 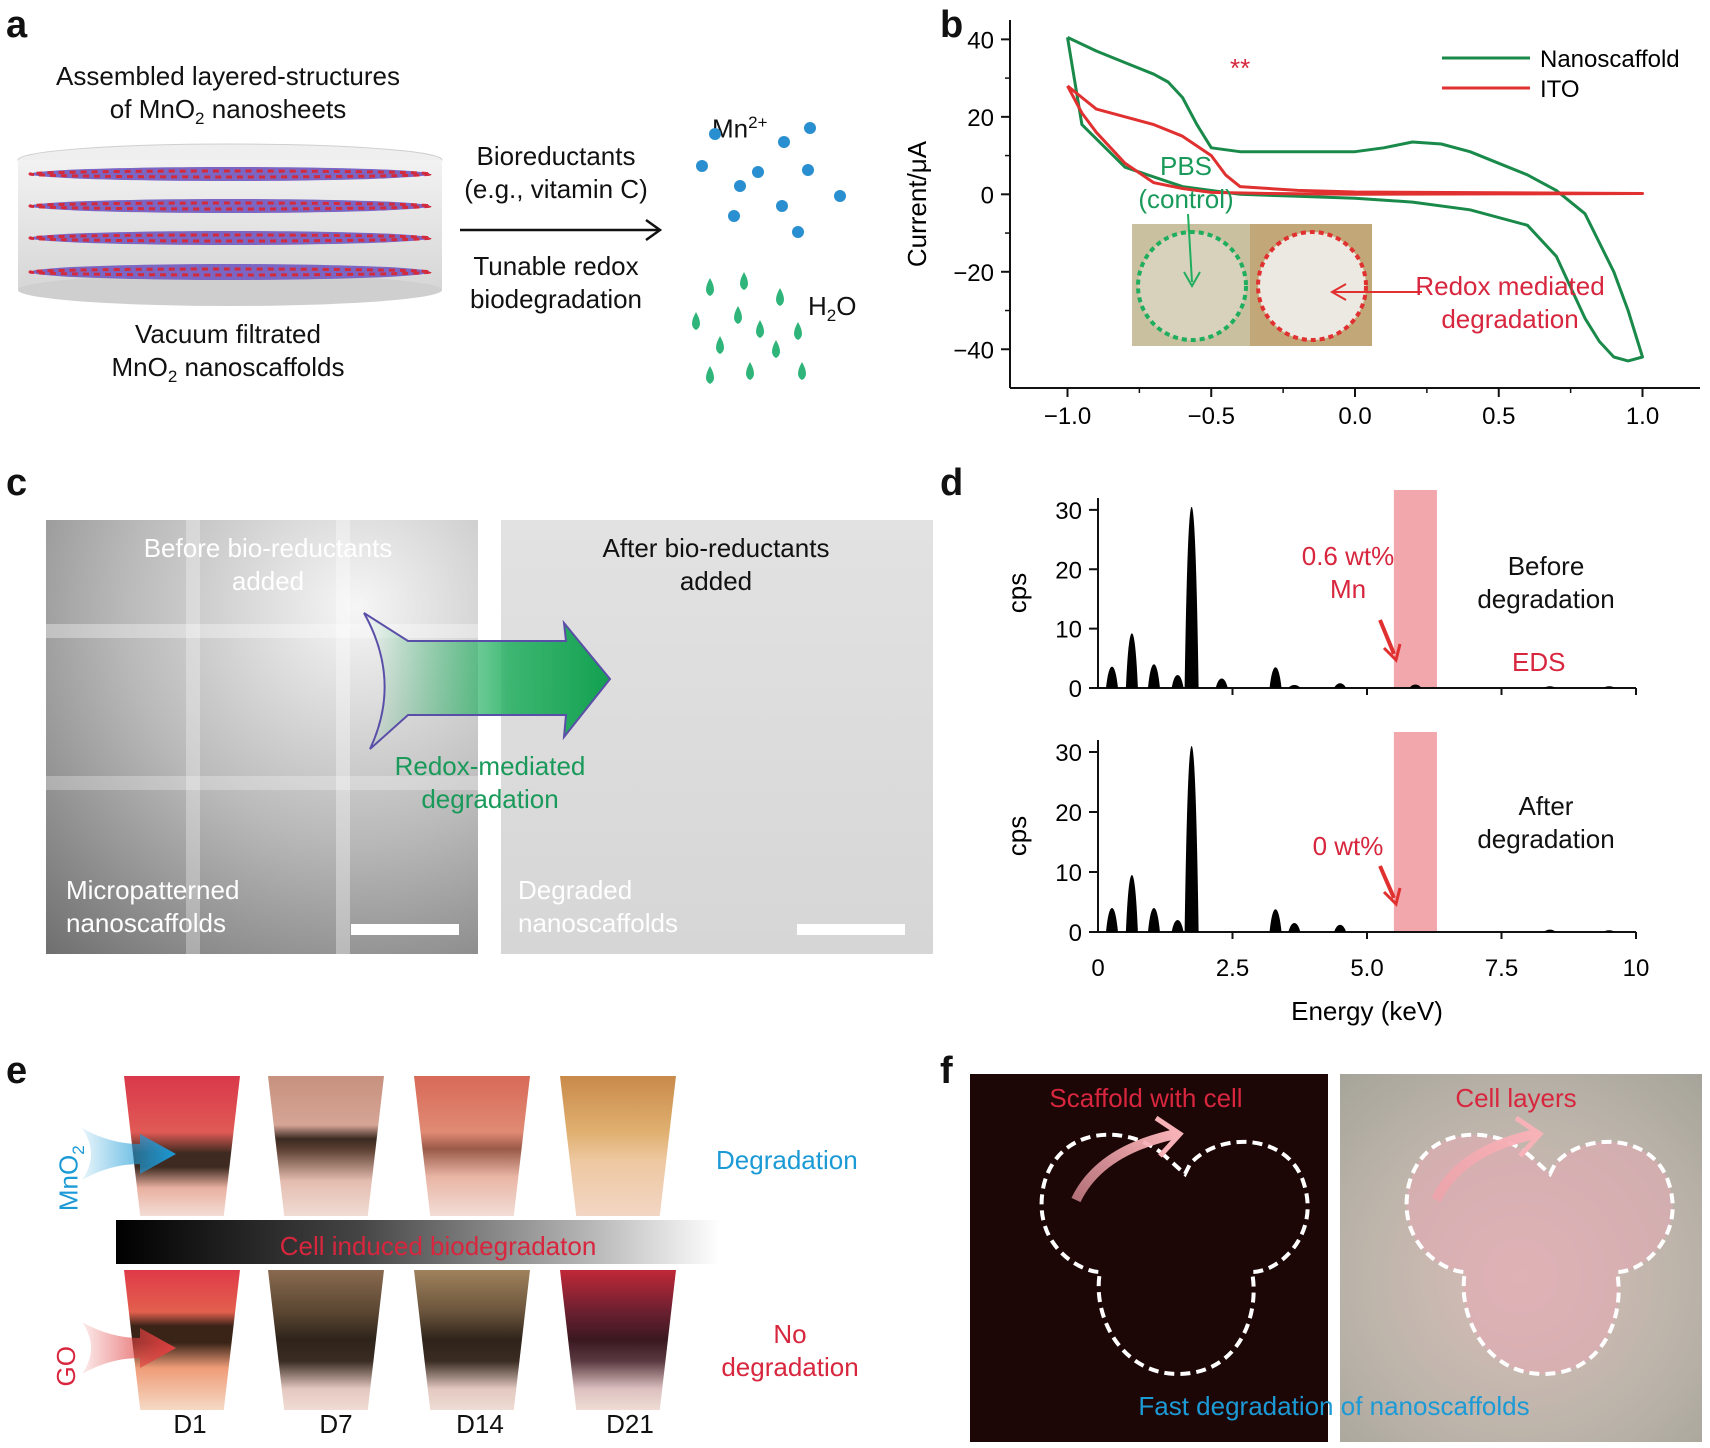 I want to click on redox-line1: Redox mediated, so click(x=1510, y=286).